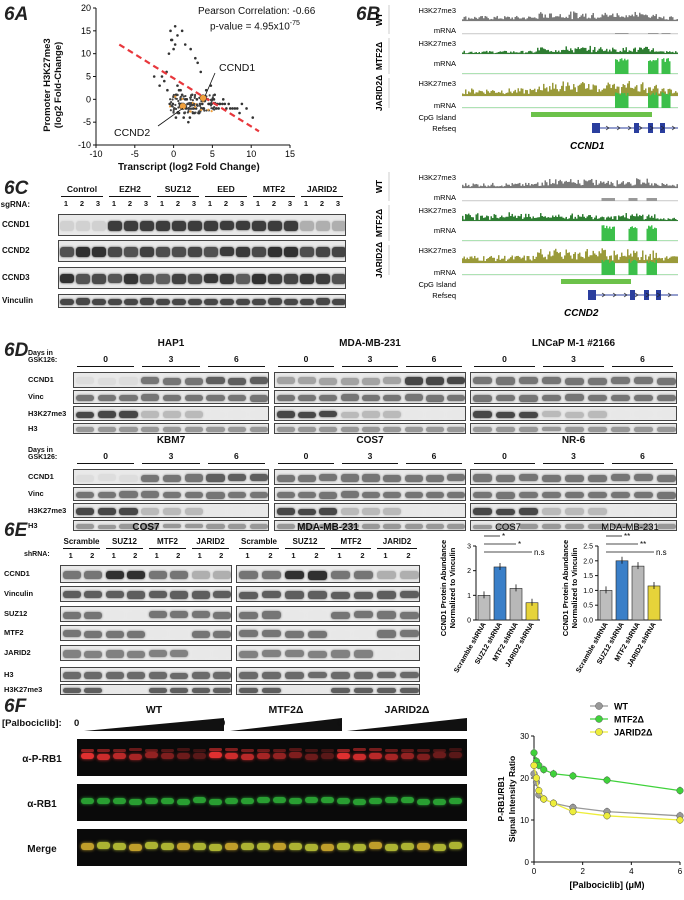 The height and width of the screenshot is (900, 684). I want to click on conc-label: [Palbociclib]:, so click(32, 723).